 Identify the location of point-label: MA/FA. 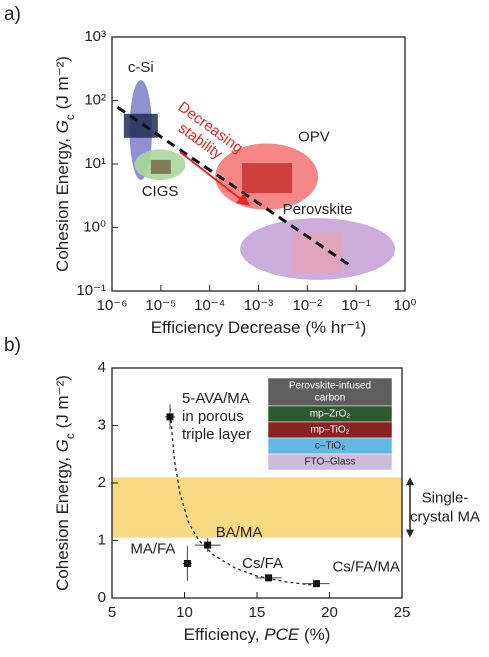
(152, 548).